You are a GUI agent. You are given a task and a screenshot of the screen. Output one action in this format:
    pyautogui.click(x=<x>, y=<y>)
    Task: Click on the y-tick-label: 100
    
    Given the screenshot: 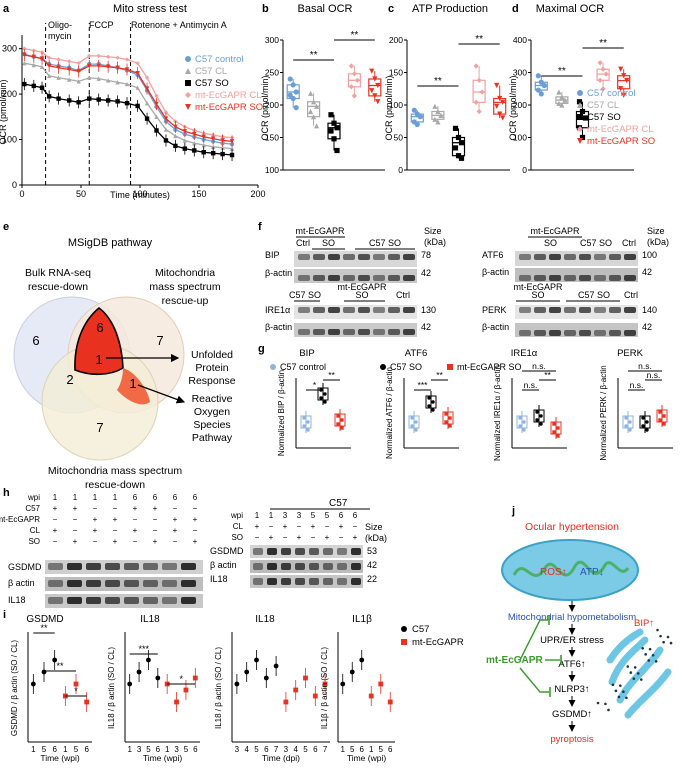 What is the action you would take?
    pyautogui.click(x=9, y=140)
    